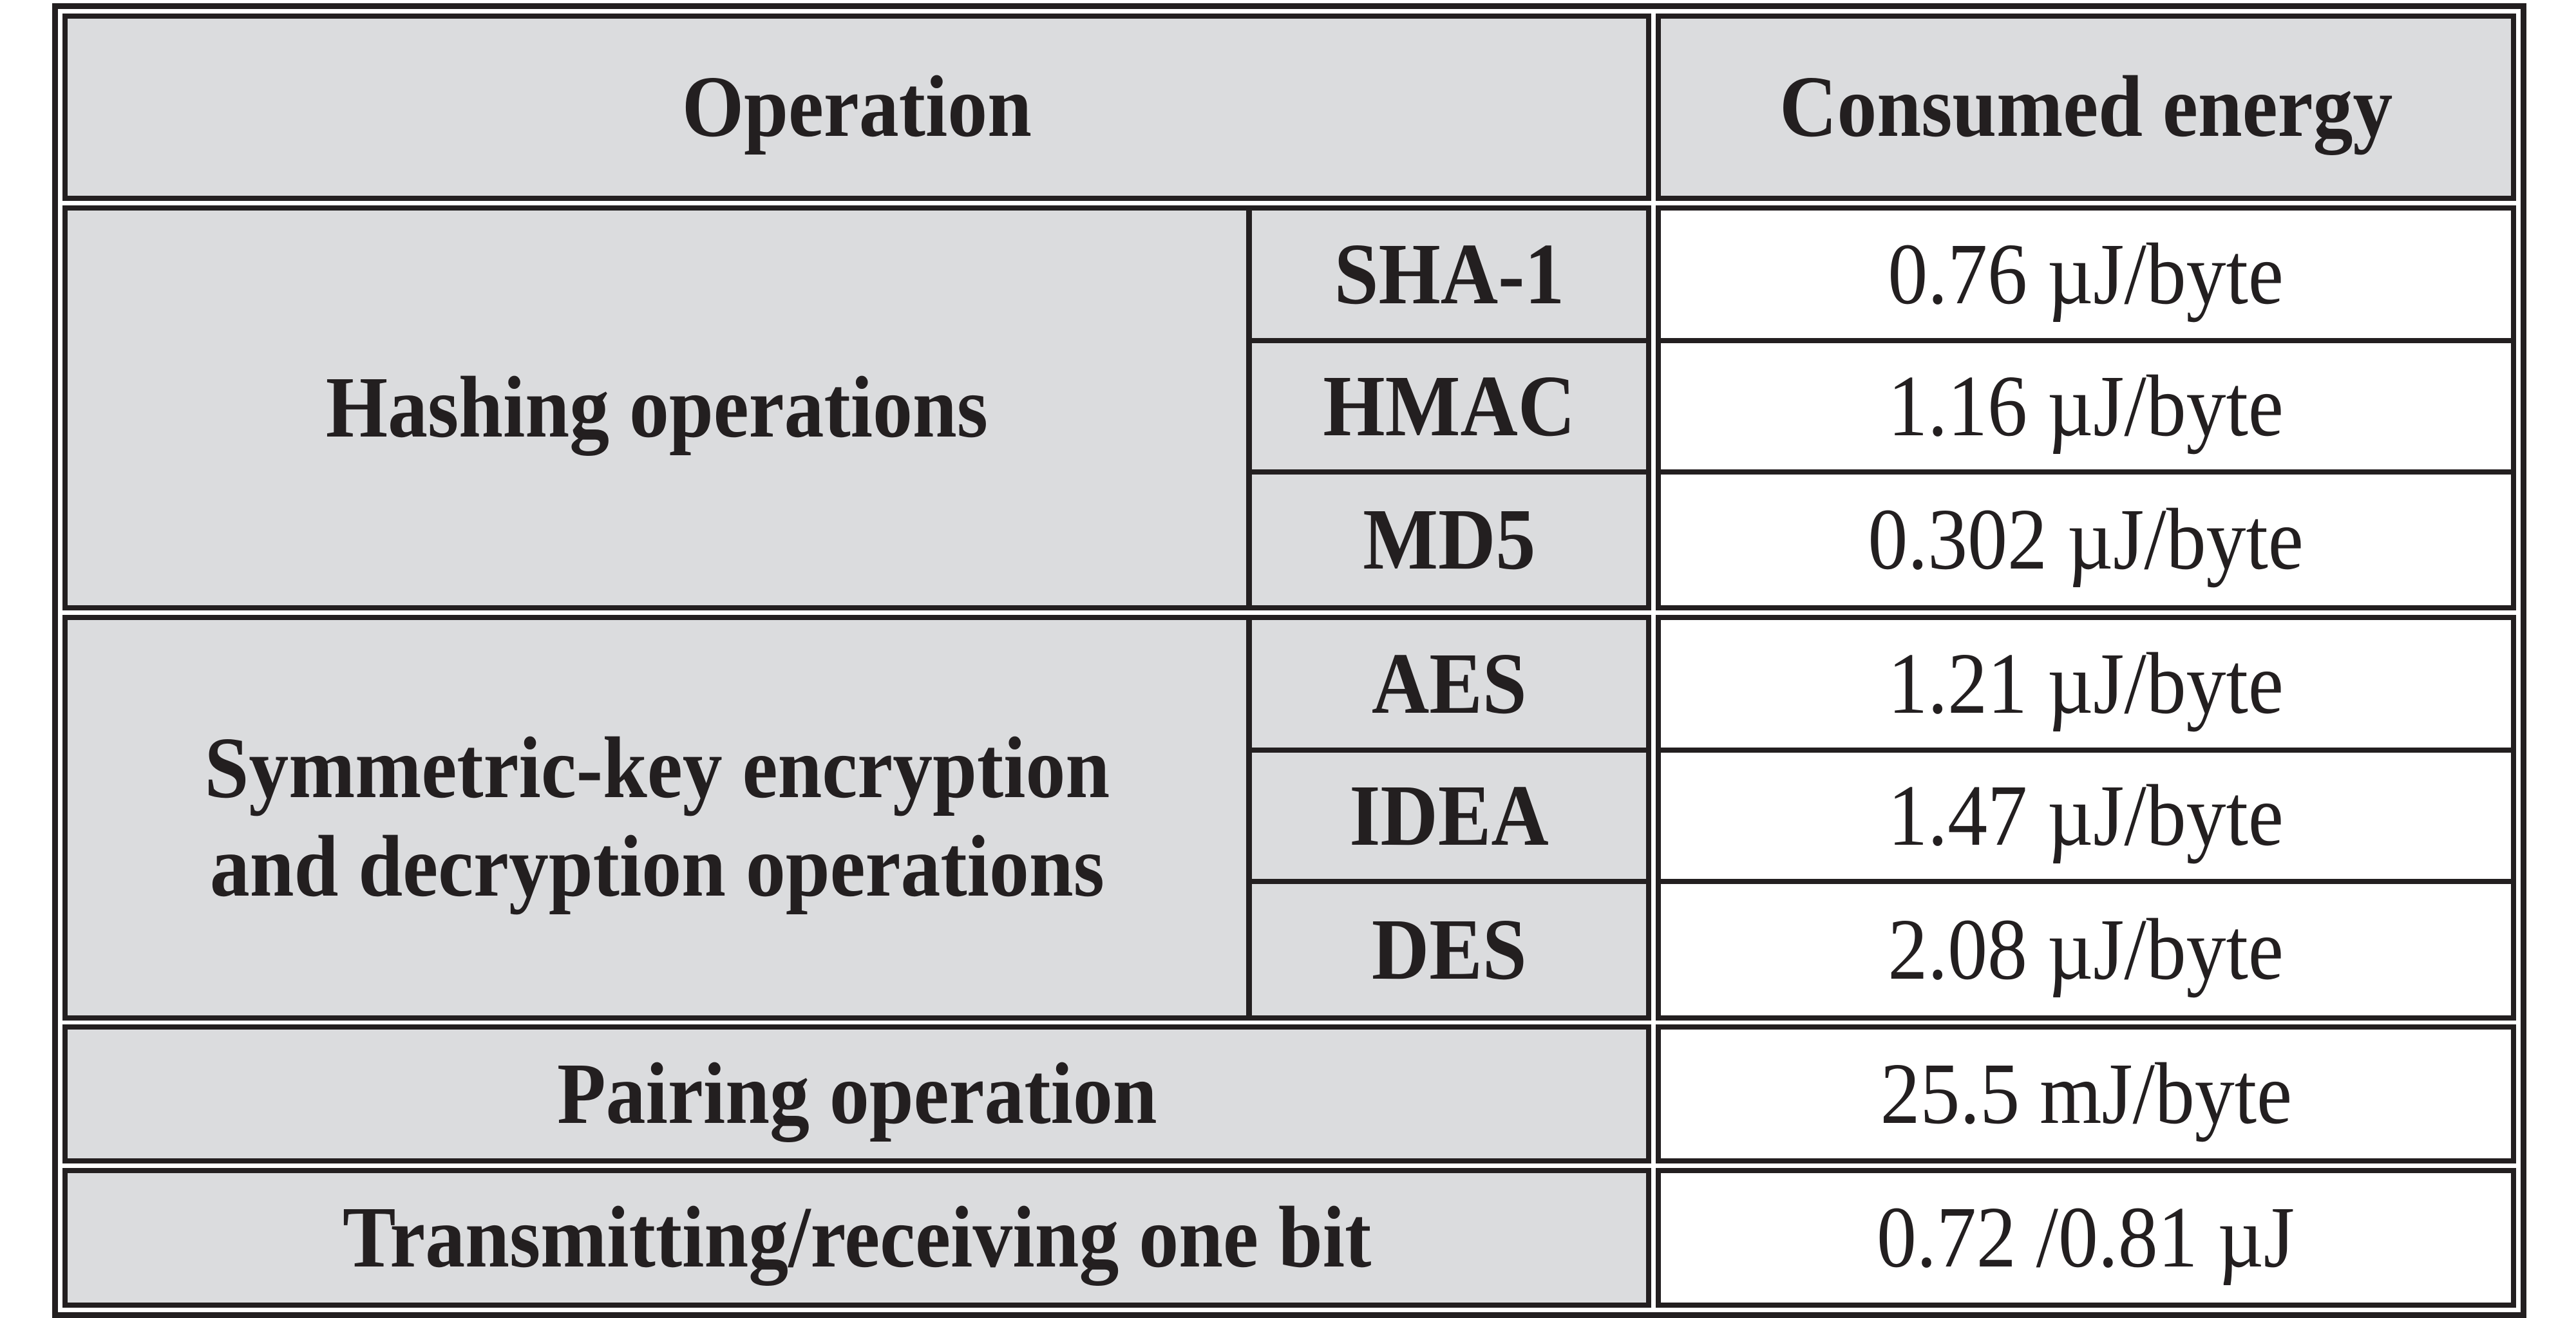 The image size is (2576, 1318). I want to click on symmetric-group-label-line2: and decryption operations, so click(656, 866).